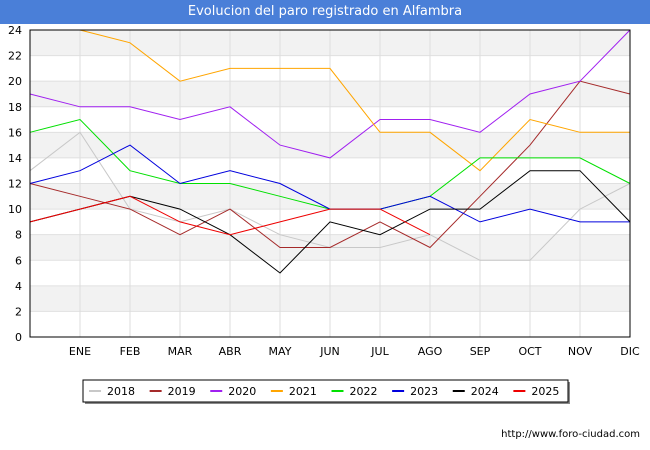 This screenshot has height=450, width=650. Describe the element at coordinates (18, 311) in the screenshot. I see `y-tick-label: 2` at that location.